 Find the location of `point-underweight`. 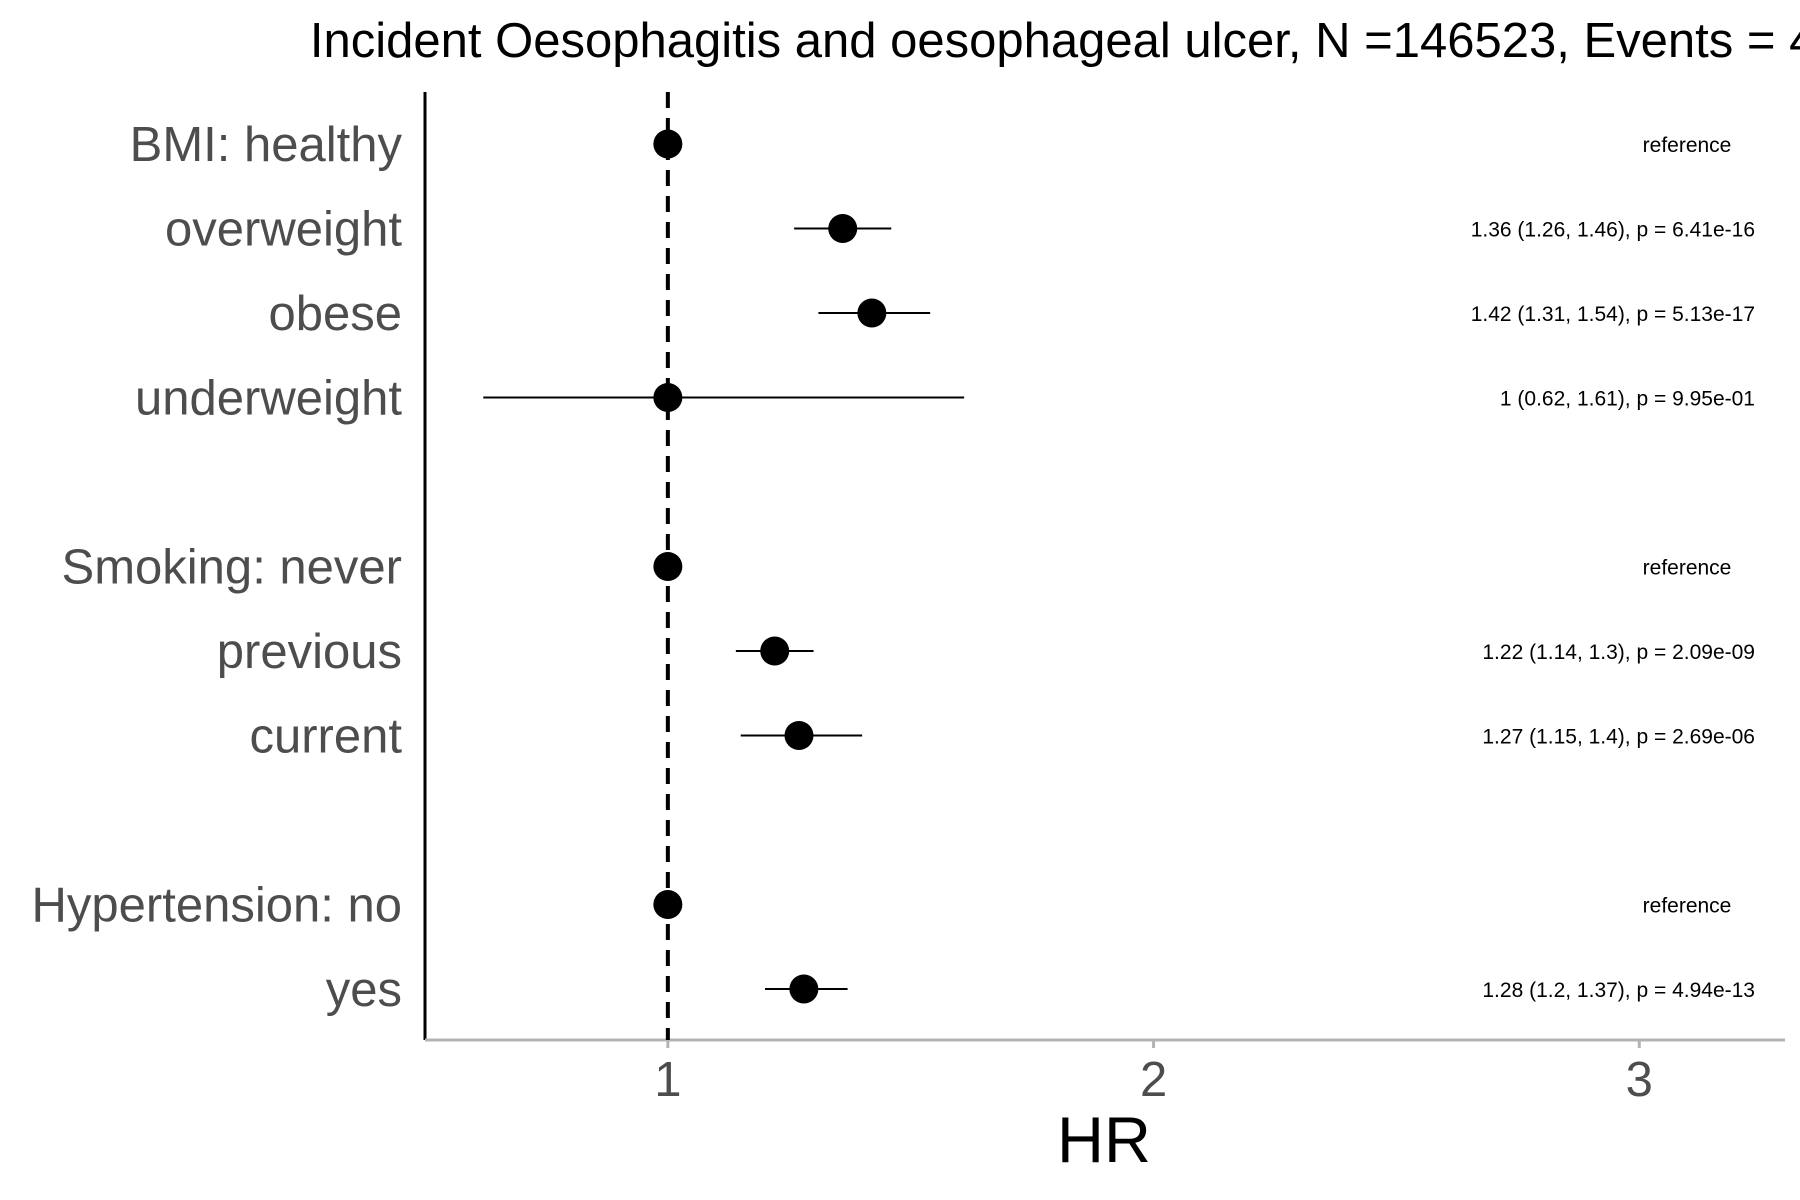

point-underweight is located at coordinates (668, 397).